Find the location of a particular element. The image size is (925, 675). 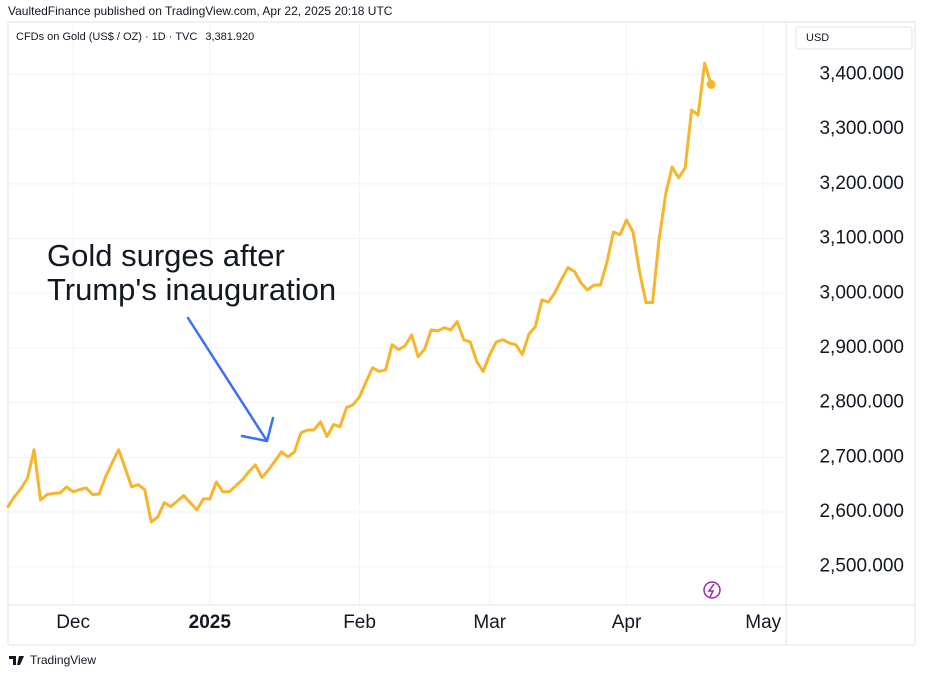

footer: TradingView is located at coordinates (63, 660).